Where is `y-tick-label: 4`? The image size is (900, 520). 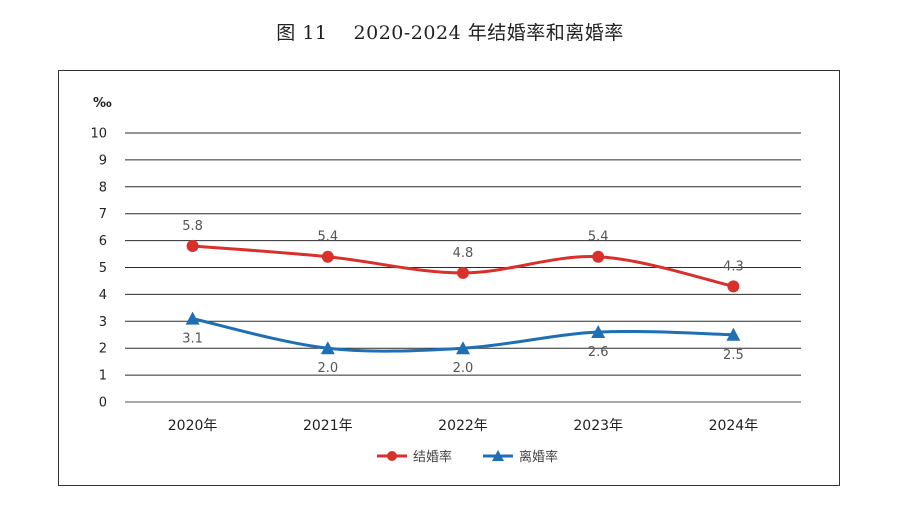
y-tick-label: 4 is located at coordinates (103, 295).